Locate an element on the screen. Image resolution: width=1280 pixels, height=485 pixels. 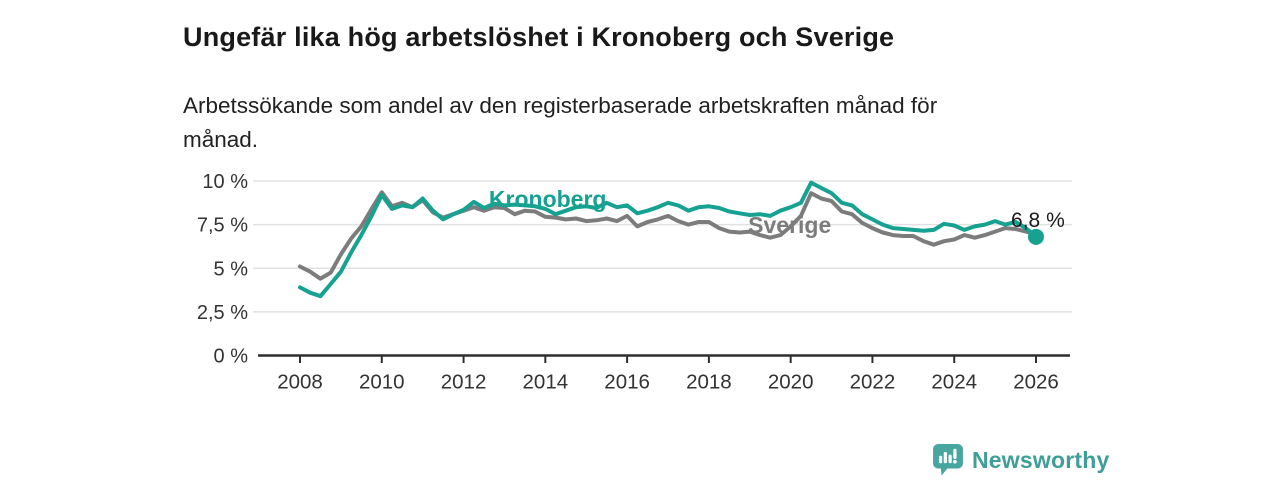
x-axis-tick-label: 2012 is located at coordinates (464, 382).